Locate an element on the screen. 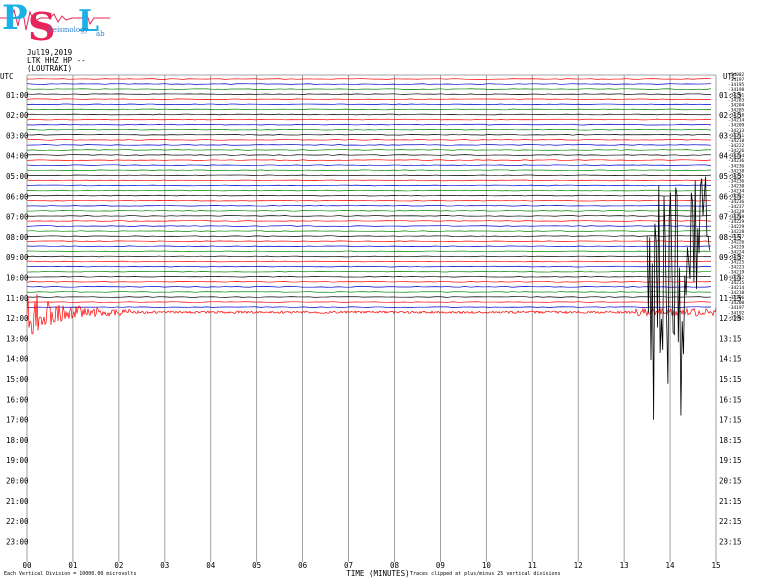  x-tick-label: 05 is located at coordinates (256, 565).